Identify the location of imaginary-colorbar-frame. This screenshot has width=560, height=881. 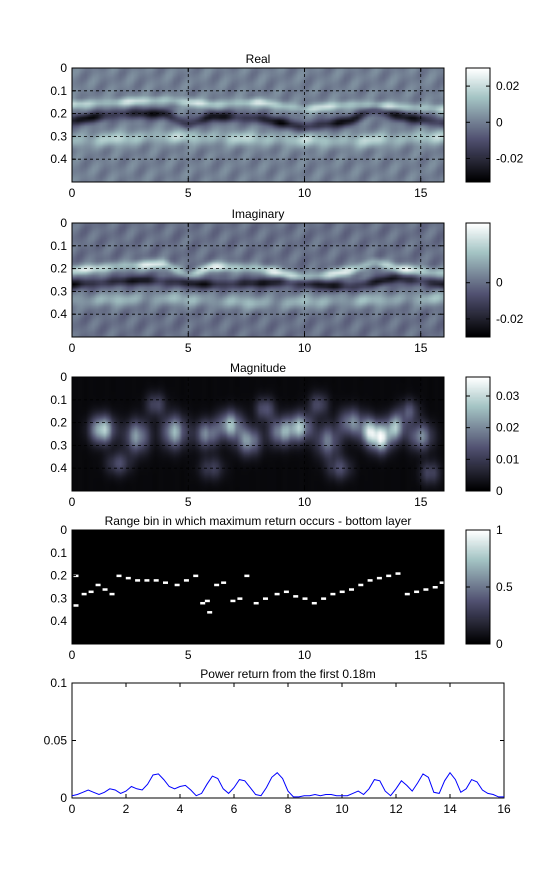
(478, 280).